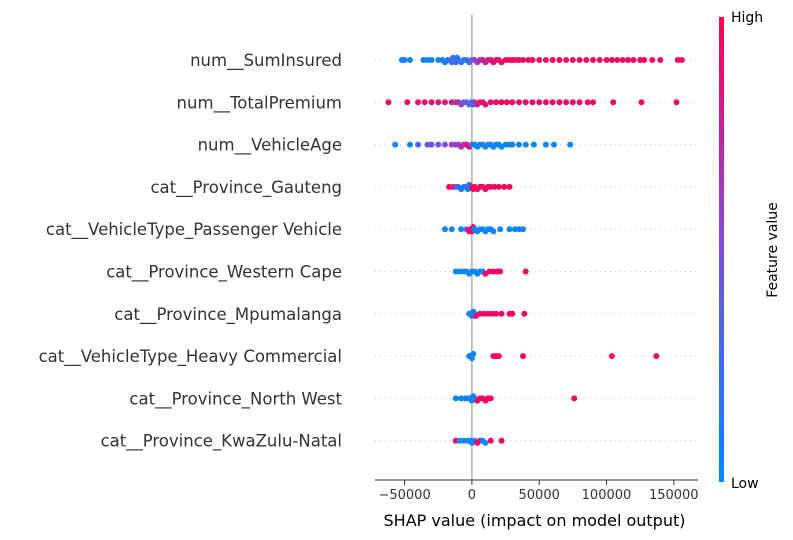  What do you see at coordinates (246, 188) in the screenshot?
I see `feature-label: cat__Province_Gauteng` at bounding box center [246, 188].